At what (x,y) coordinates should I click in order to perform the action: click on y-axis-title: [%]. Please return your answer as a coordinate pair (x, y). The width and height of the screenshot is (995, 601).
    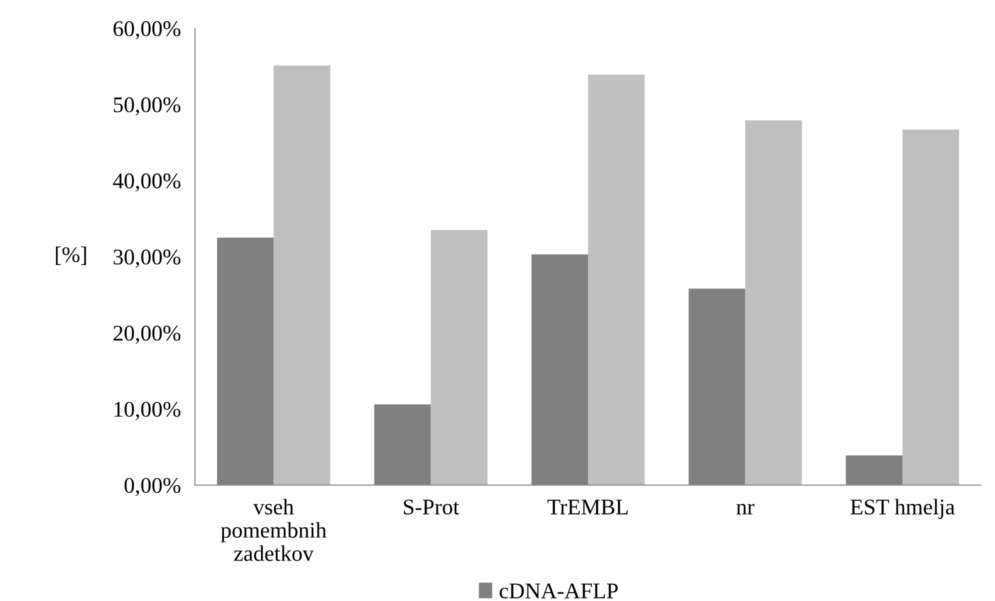
    Looking at the image, I should click on (71, 255).